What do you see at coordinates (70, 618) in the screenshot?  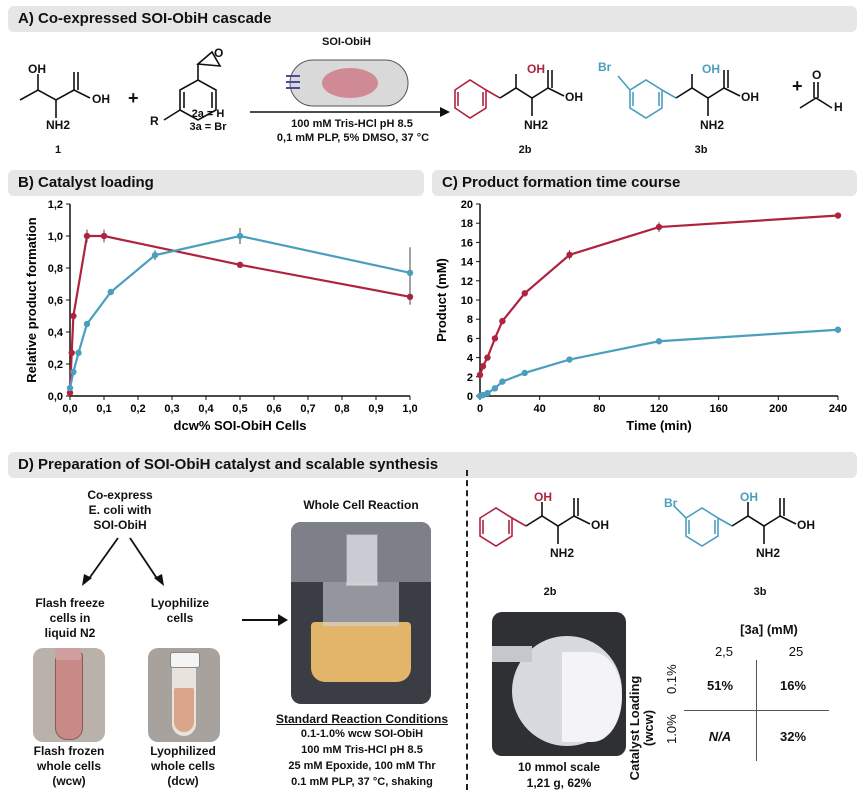 I see `flash-freeze-label: Flash freeze cells in liquid N2` at bounding box center [70, 618].